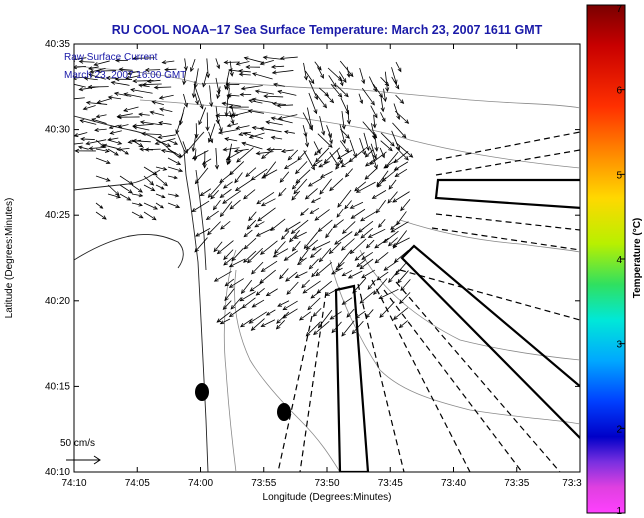  I want to click on sampling-polygon-south, so click(352, 378).